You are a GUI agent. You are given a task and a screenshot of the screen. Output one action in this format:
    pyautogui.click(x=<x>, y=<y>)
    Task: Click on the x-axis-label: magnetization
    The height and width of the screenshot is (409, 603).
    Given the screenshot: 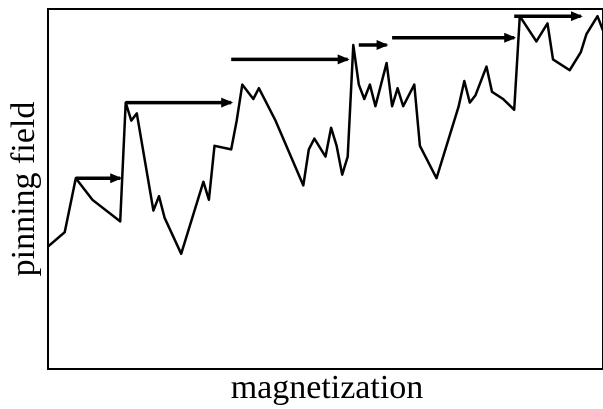 What is the action you would take?
    pyautogui.click(x=327, y=387)
    